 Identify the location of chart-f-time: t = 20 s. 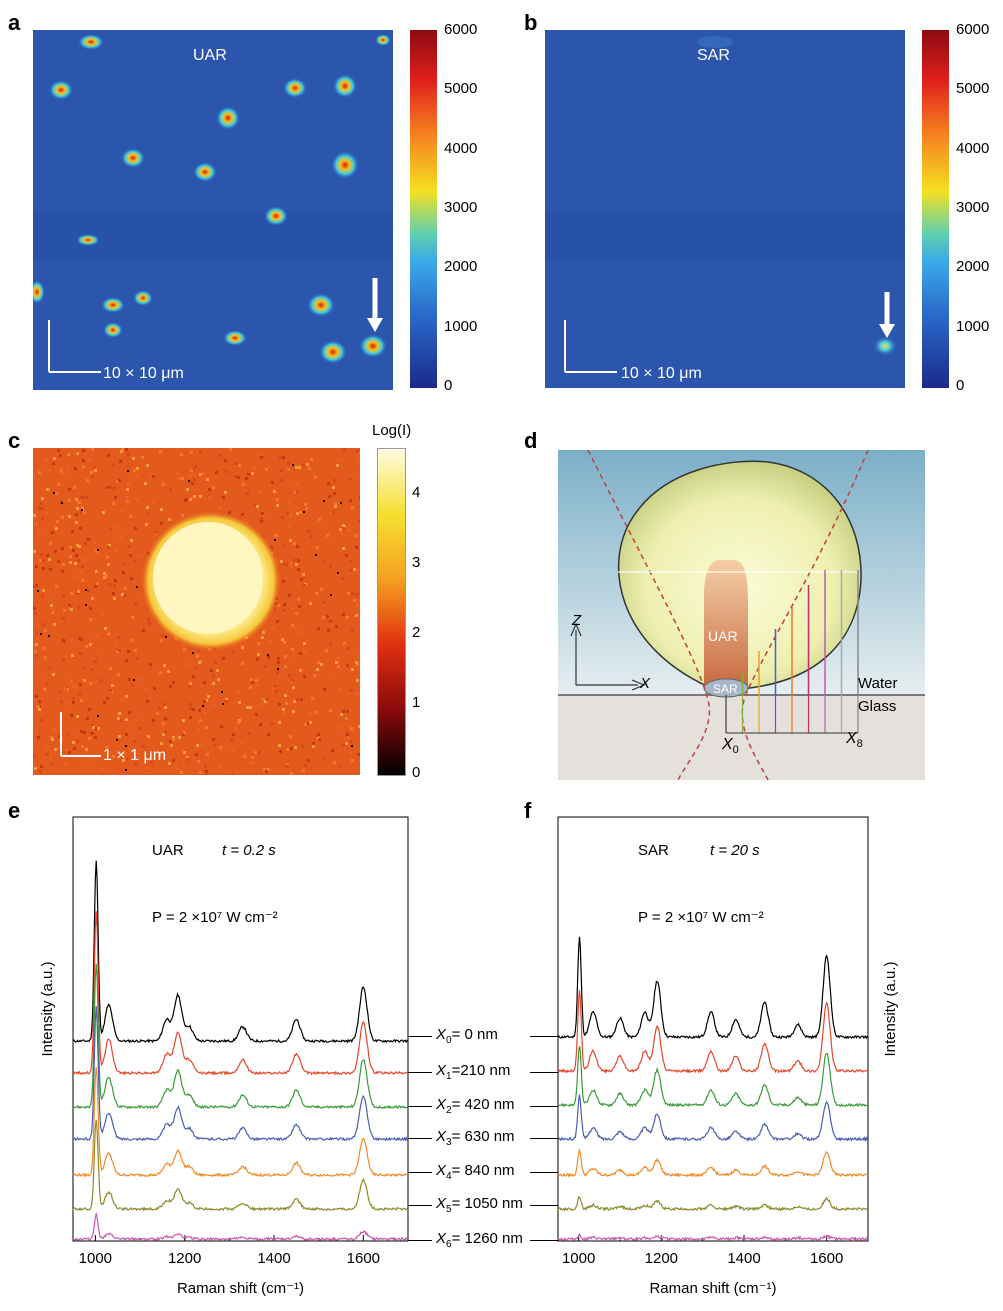
(735, 850).